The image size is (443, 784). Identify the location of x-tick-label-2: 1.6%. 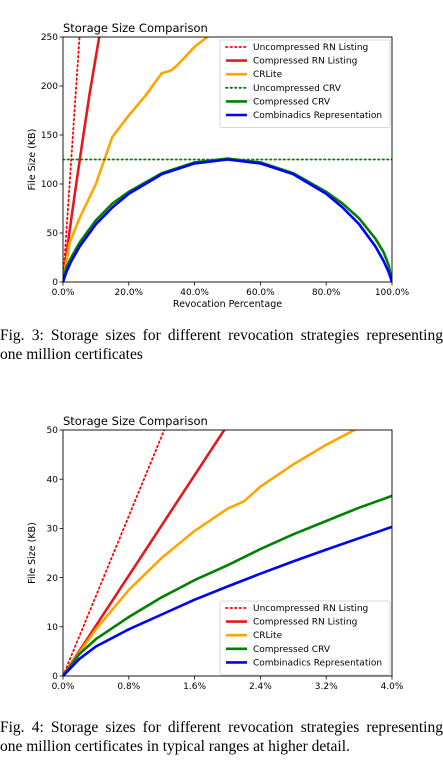
(194, 686).